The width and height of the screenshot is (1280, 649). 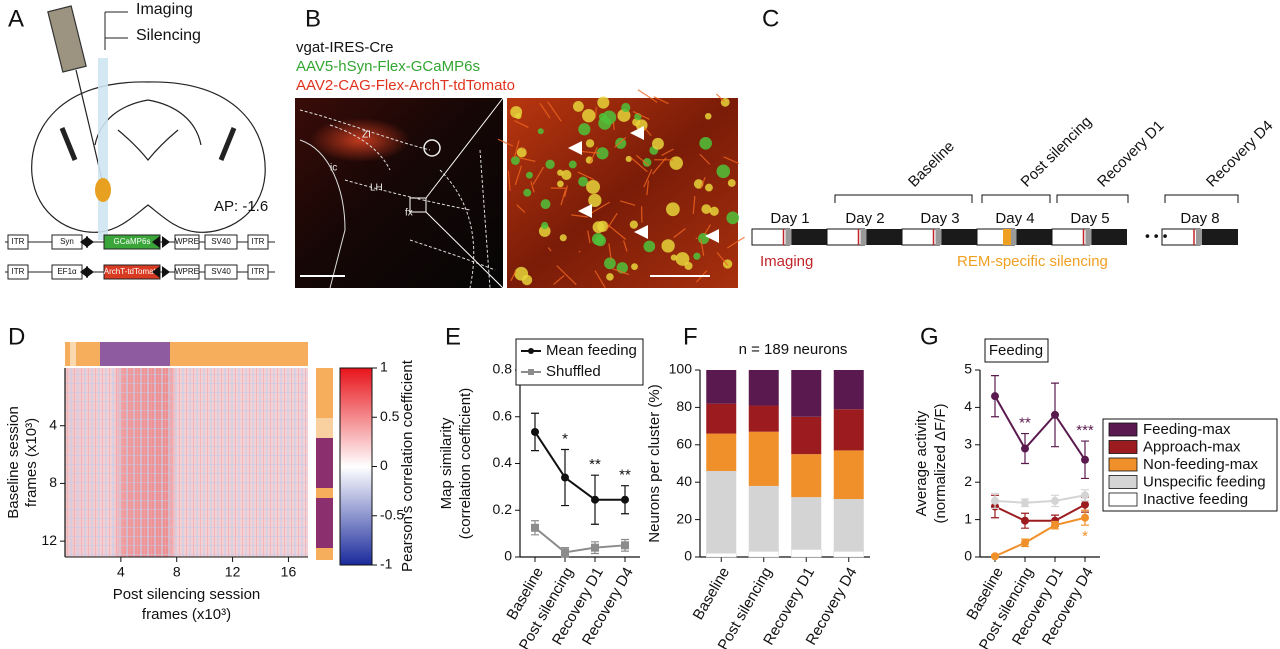 What do you see at coordinates (116, 30) in the screenshot?
I see `fiber-bracket` at bounding box center [116, 30].